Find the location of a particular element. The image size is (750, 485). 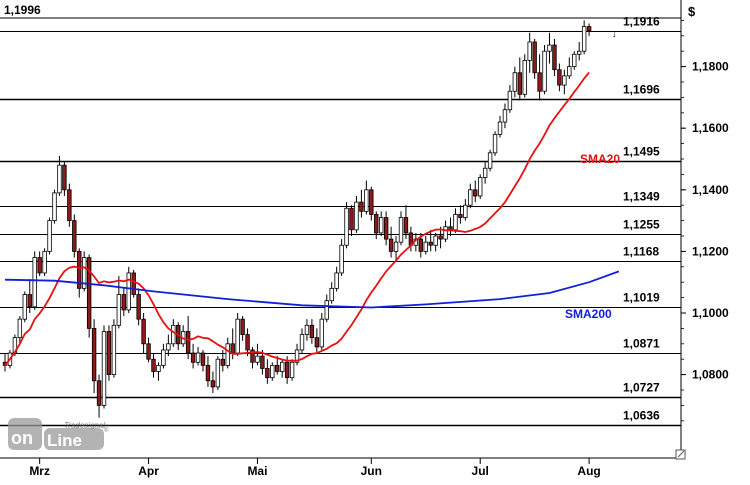

last-price-arrow-icon: ↓ is located at coordinates (614, 34).